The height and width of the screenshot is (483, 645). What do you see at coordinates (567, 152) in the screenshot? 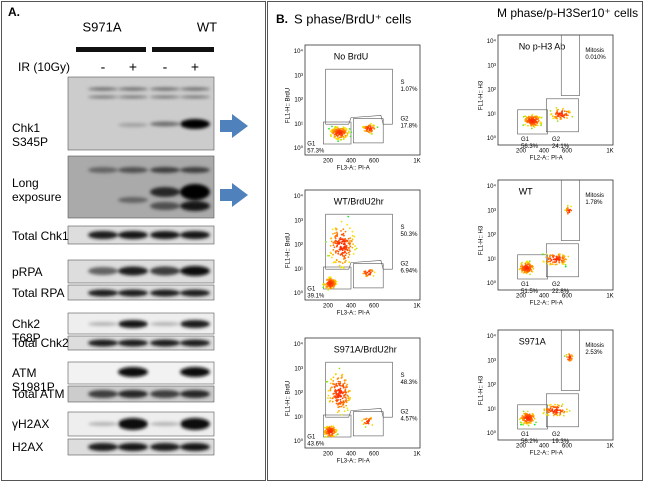
I see `x-tick-label: 600` at bounding box center [567, 152].